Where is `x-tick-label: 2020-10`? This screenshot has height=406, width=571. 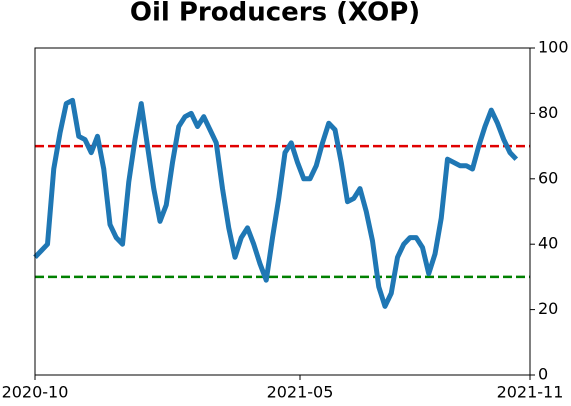
x-tick-label: 2020-10 is located at coordinates (35, 392).